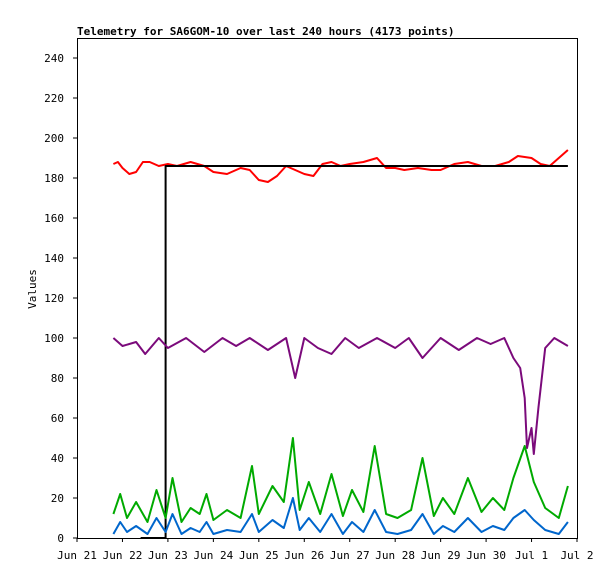  What do you see at coordinates (57, 418) in the screenshot?
I see `y-tick-label: 60` at bounding box center [57, 418].